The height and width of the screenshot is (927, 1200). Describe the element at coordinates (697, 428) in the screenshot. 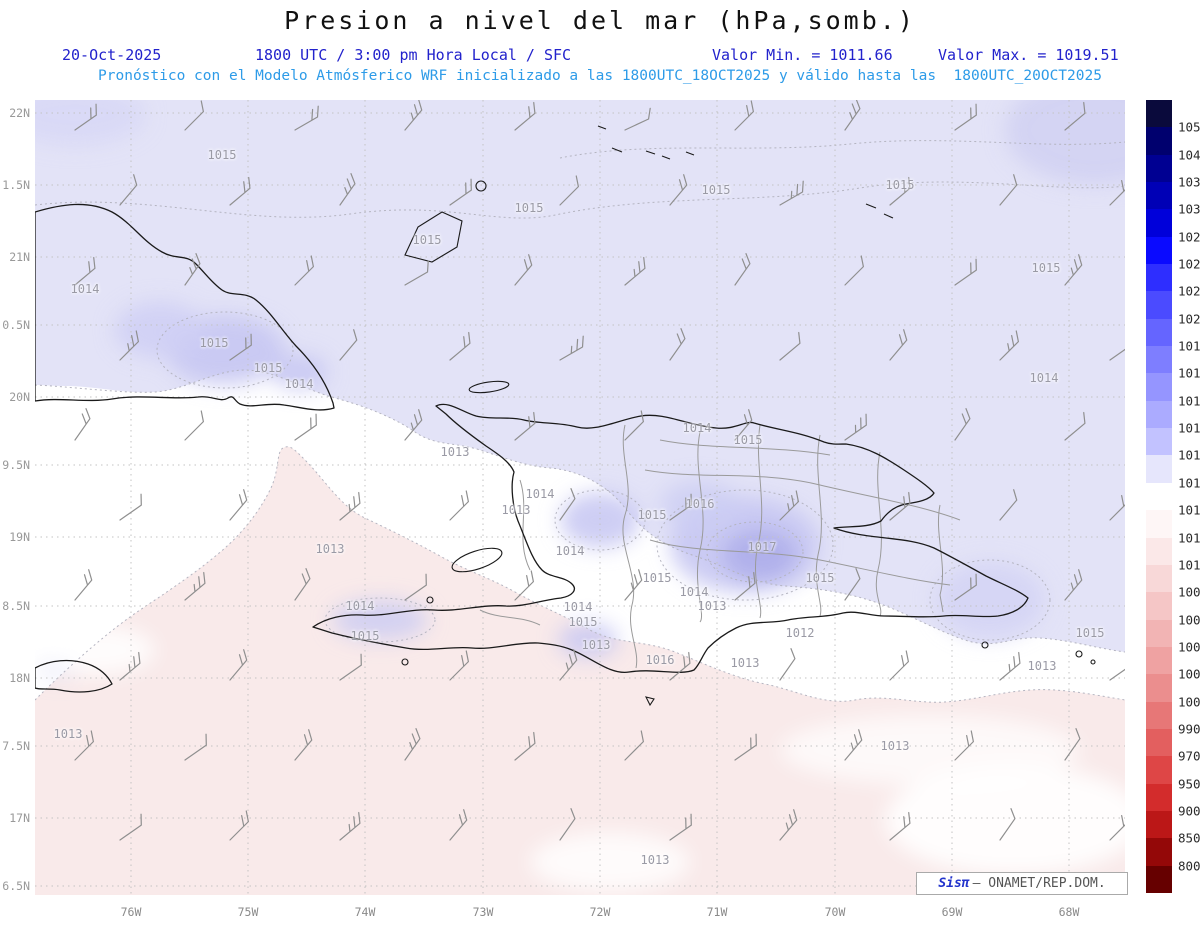

I see `contour-value-label: 1014` at that location.